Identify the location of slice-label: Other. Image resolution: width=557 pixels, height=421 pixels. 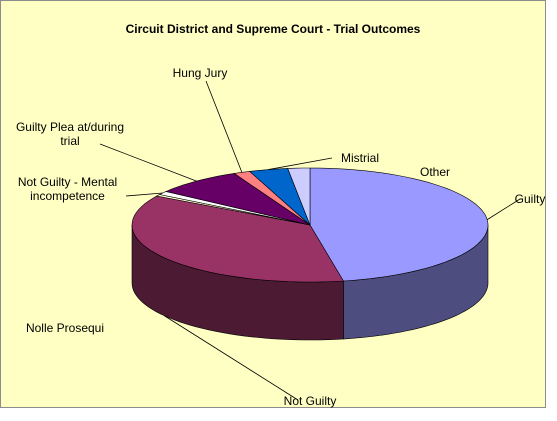
(434, 172).